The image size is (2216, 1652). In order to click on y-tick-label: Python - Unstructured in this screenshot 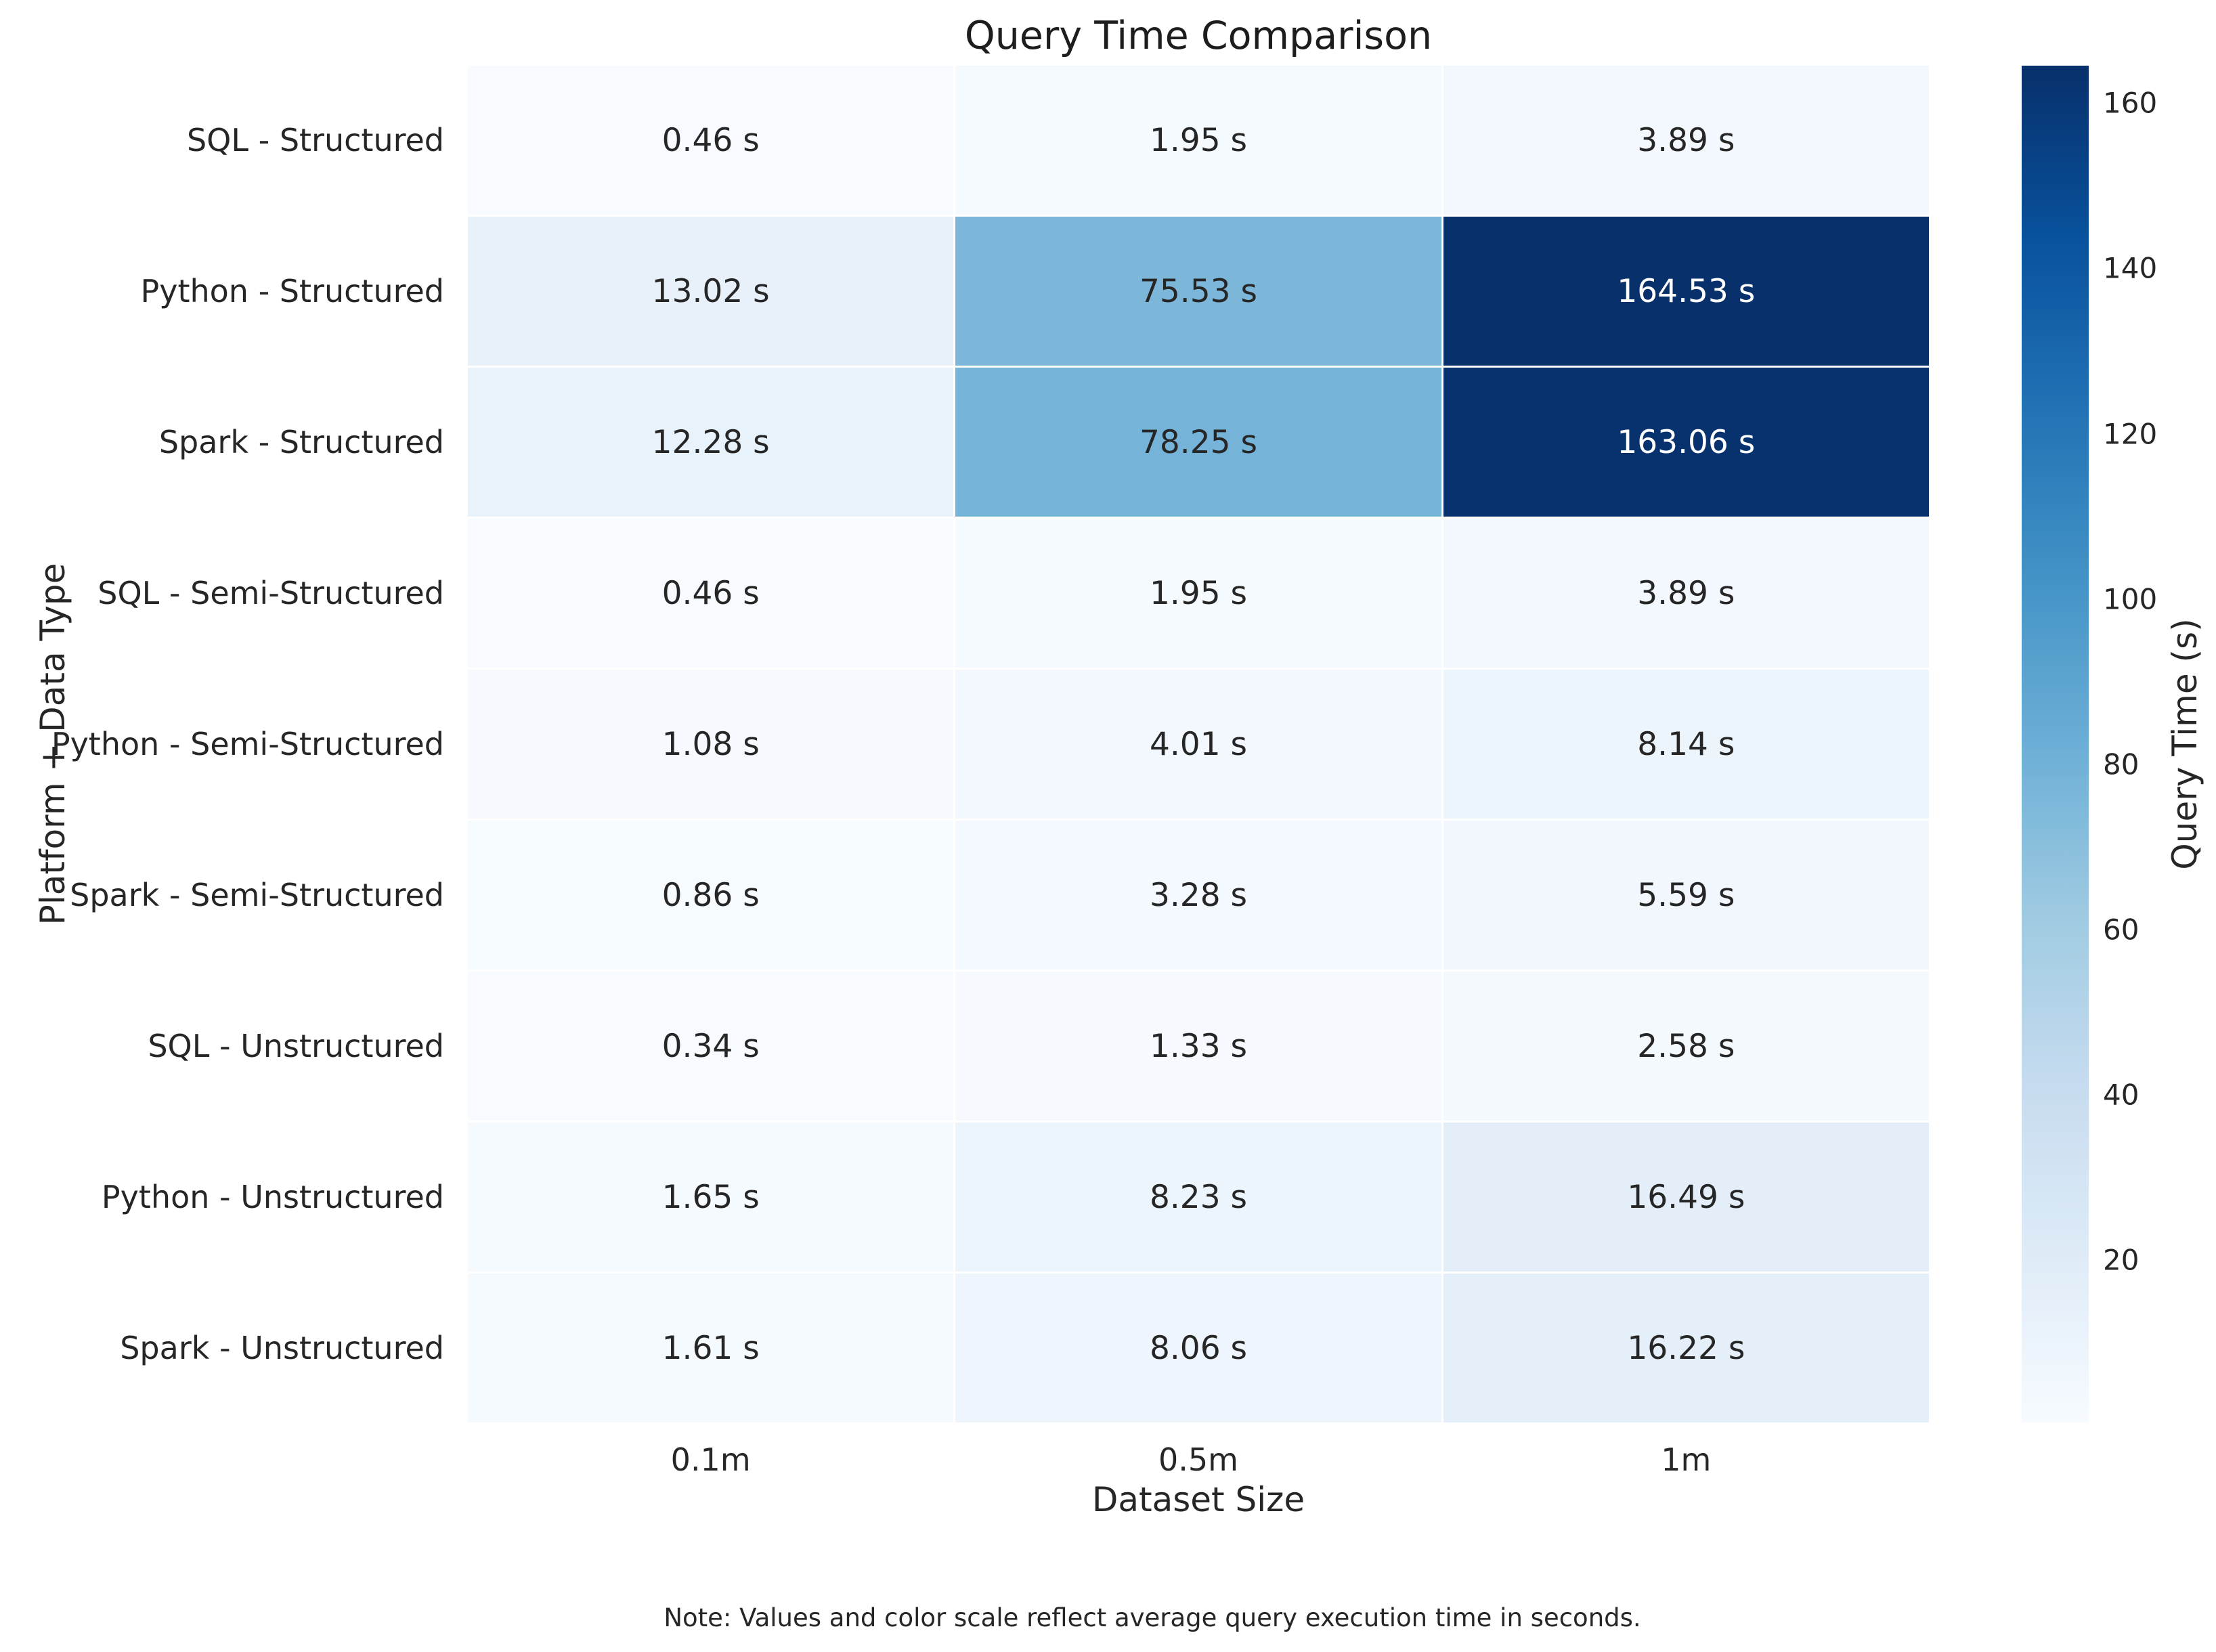, I will do `click(272, 1197)`.